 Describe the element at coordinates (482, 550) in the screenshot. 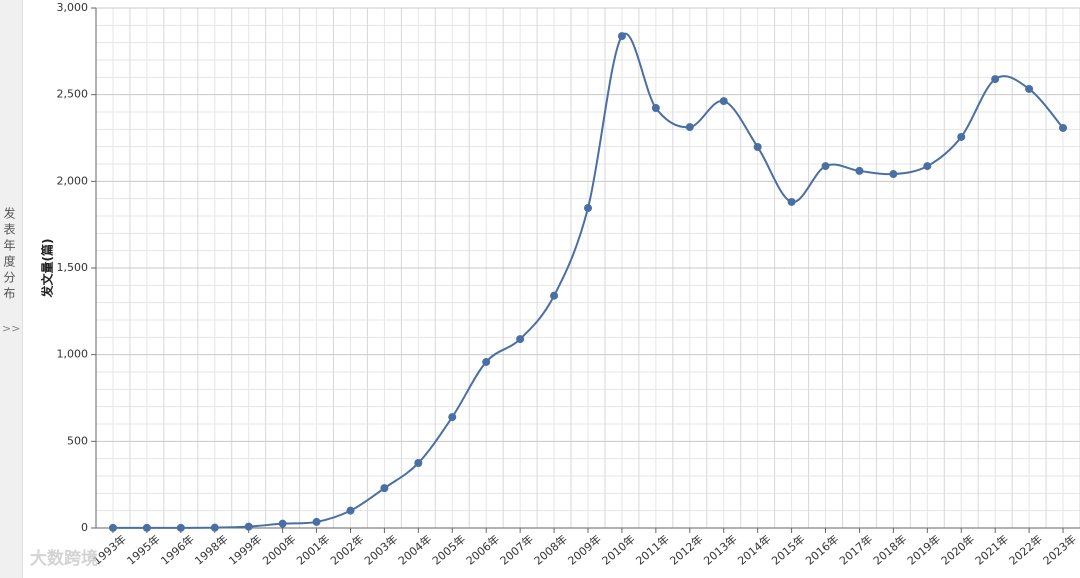

I see `x-tick-label: 2006年` at that location.